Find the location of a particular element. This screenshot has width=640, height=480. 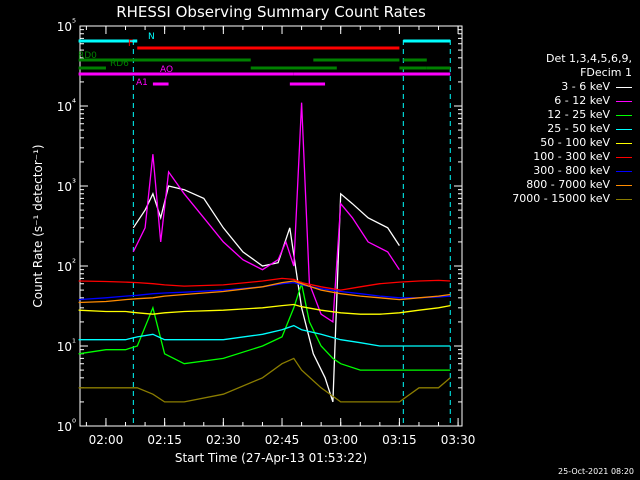

chart-title: RHESSI Observing Summary Count Rates is located at coordinates (271, 12).